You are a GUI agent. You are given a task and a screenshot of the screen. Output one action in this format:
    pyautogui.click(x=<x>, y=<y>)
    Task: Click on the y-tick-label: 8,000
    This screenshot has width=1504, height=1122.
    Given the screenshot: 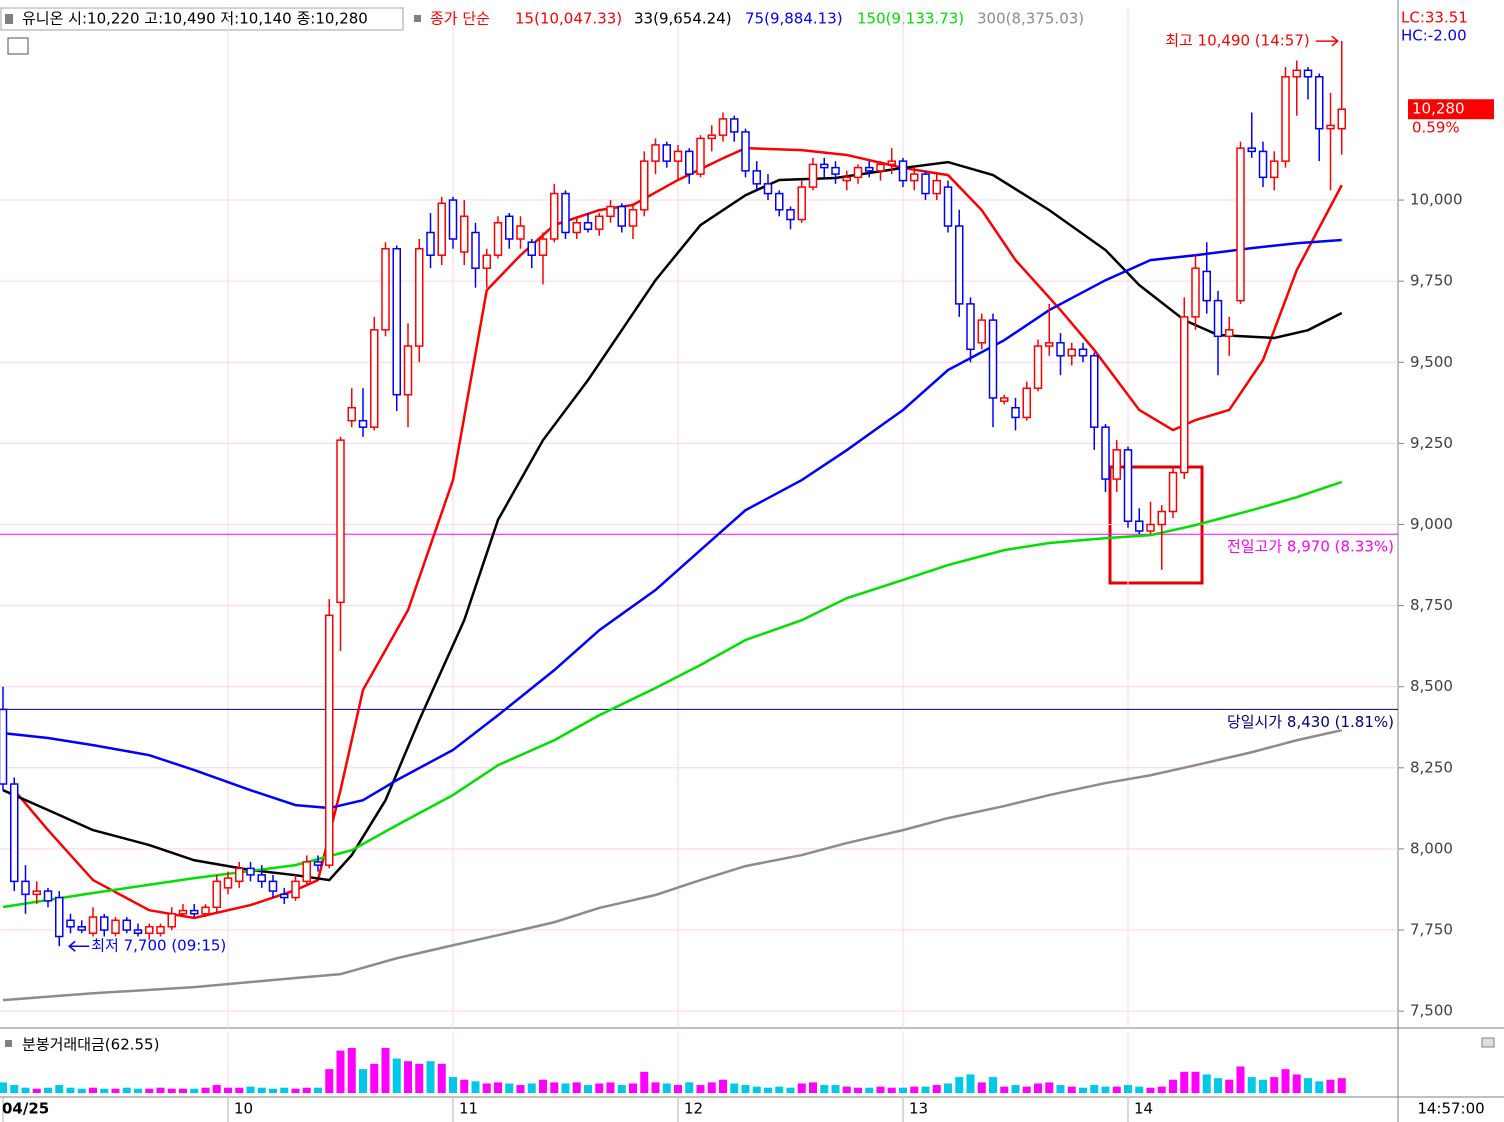 What is the action you would take?
    pyautogui.click(x=1431, y=848)
    